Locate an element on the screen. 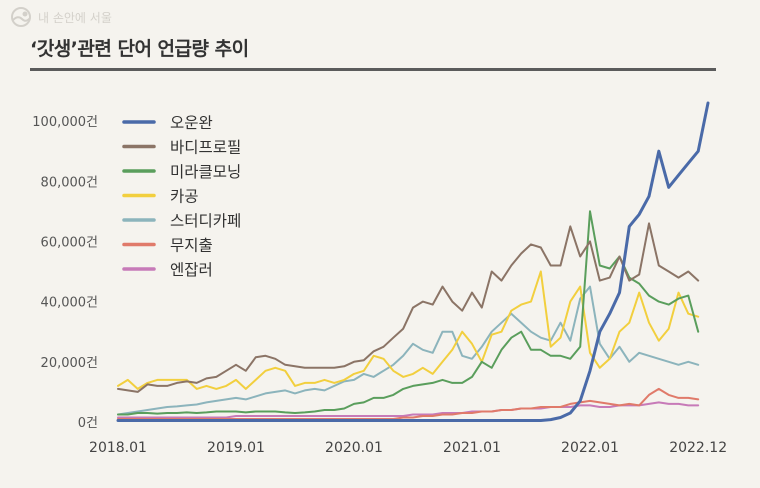 This screenshot has width=760, height=488. seoul-logo: 내 손안에 서울 is located at coordinates (60, 17).